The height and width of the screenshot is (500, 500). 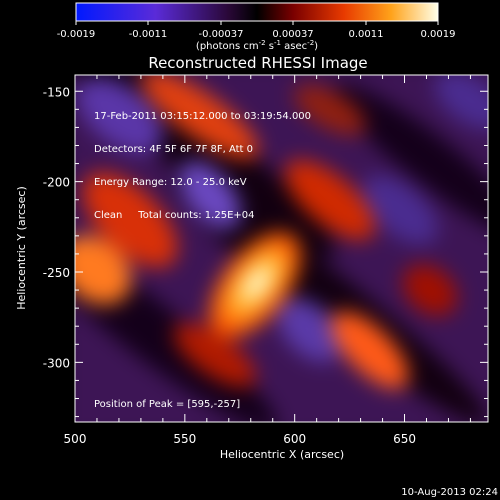 I want to click on detectors: Detectors: 4F 5F 6F 7F 8F, Att 0, so click(x=174, y=149).